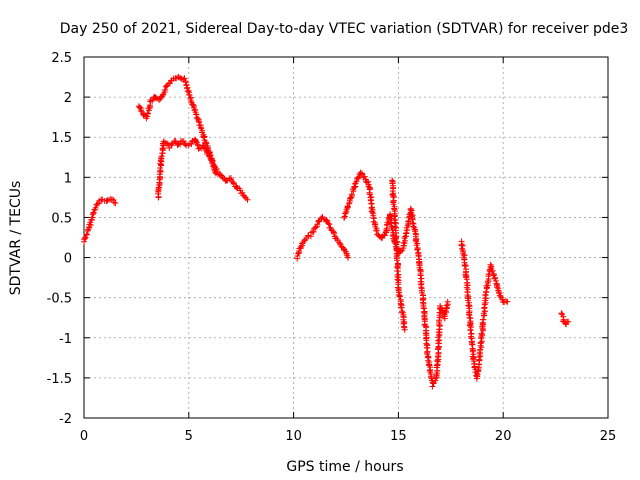 The width and height of the screenshot is (640, 480). Describe the element at coordinates (348, 436) in the screenshot. I see `x-tick-labels: 0 5 10 15 20 25` at that location.